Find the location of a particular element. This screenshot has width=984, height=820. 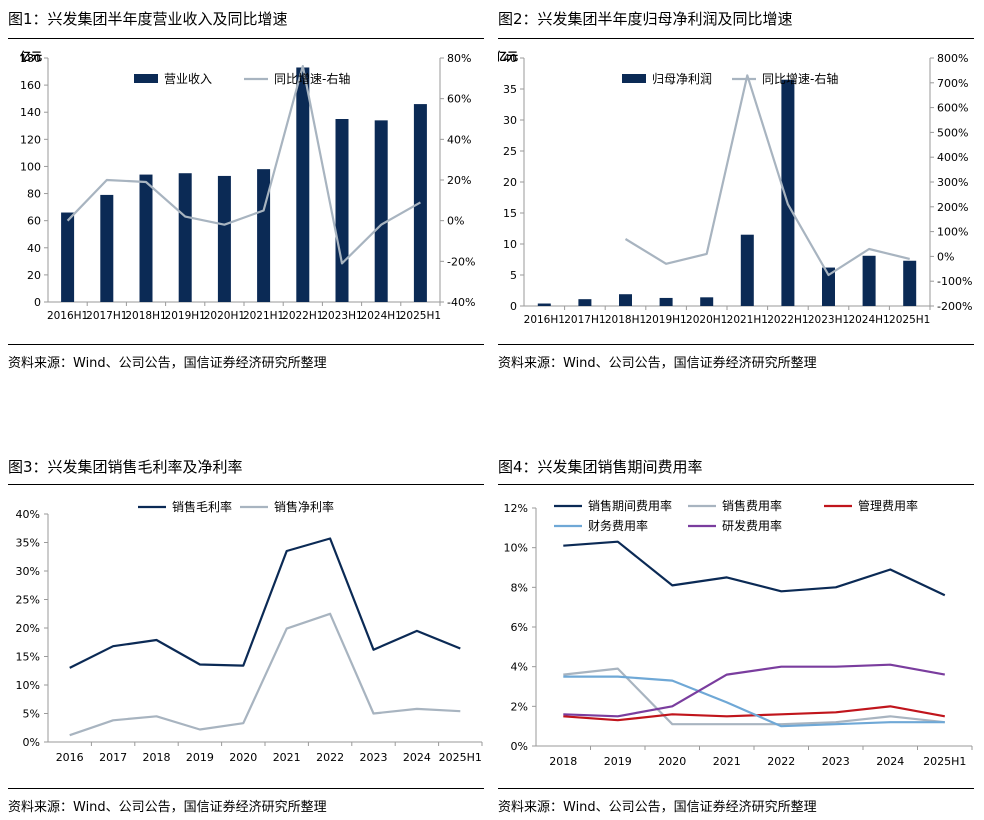

x-tick-label: 2016H1 is located at coordinates (67, 316).